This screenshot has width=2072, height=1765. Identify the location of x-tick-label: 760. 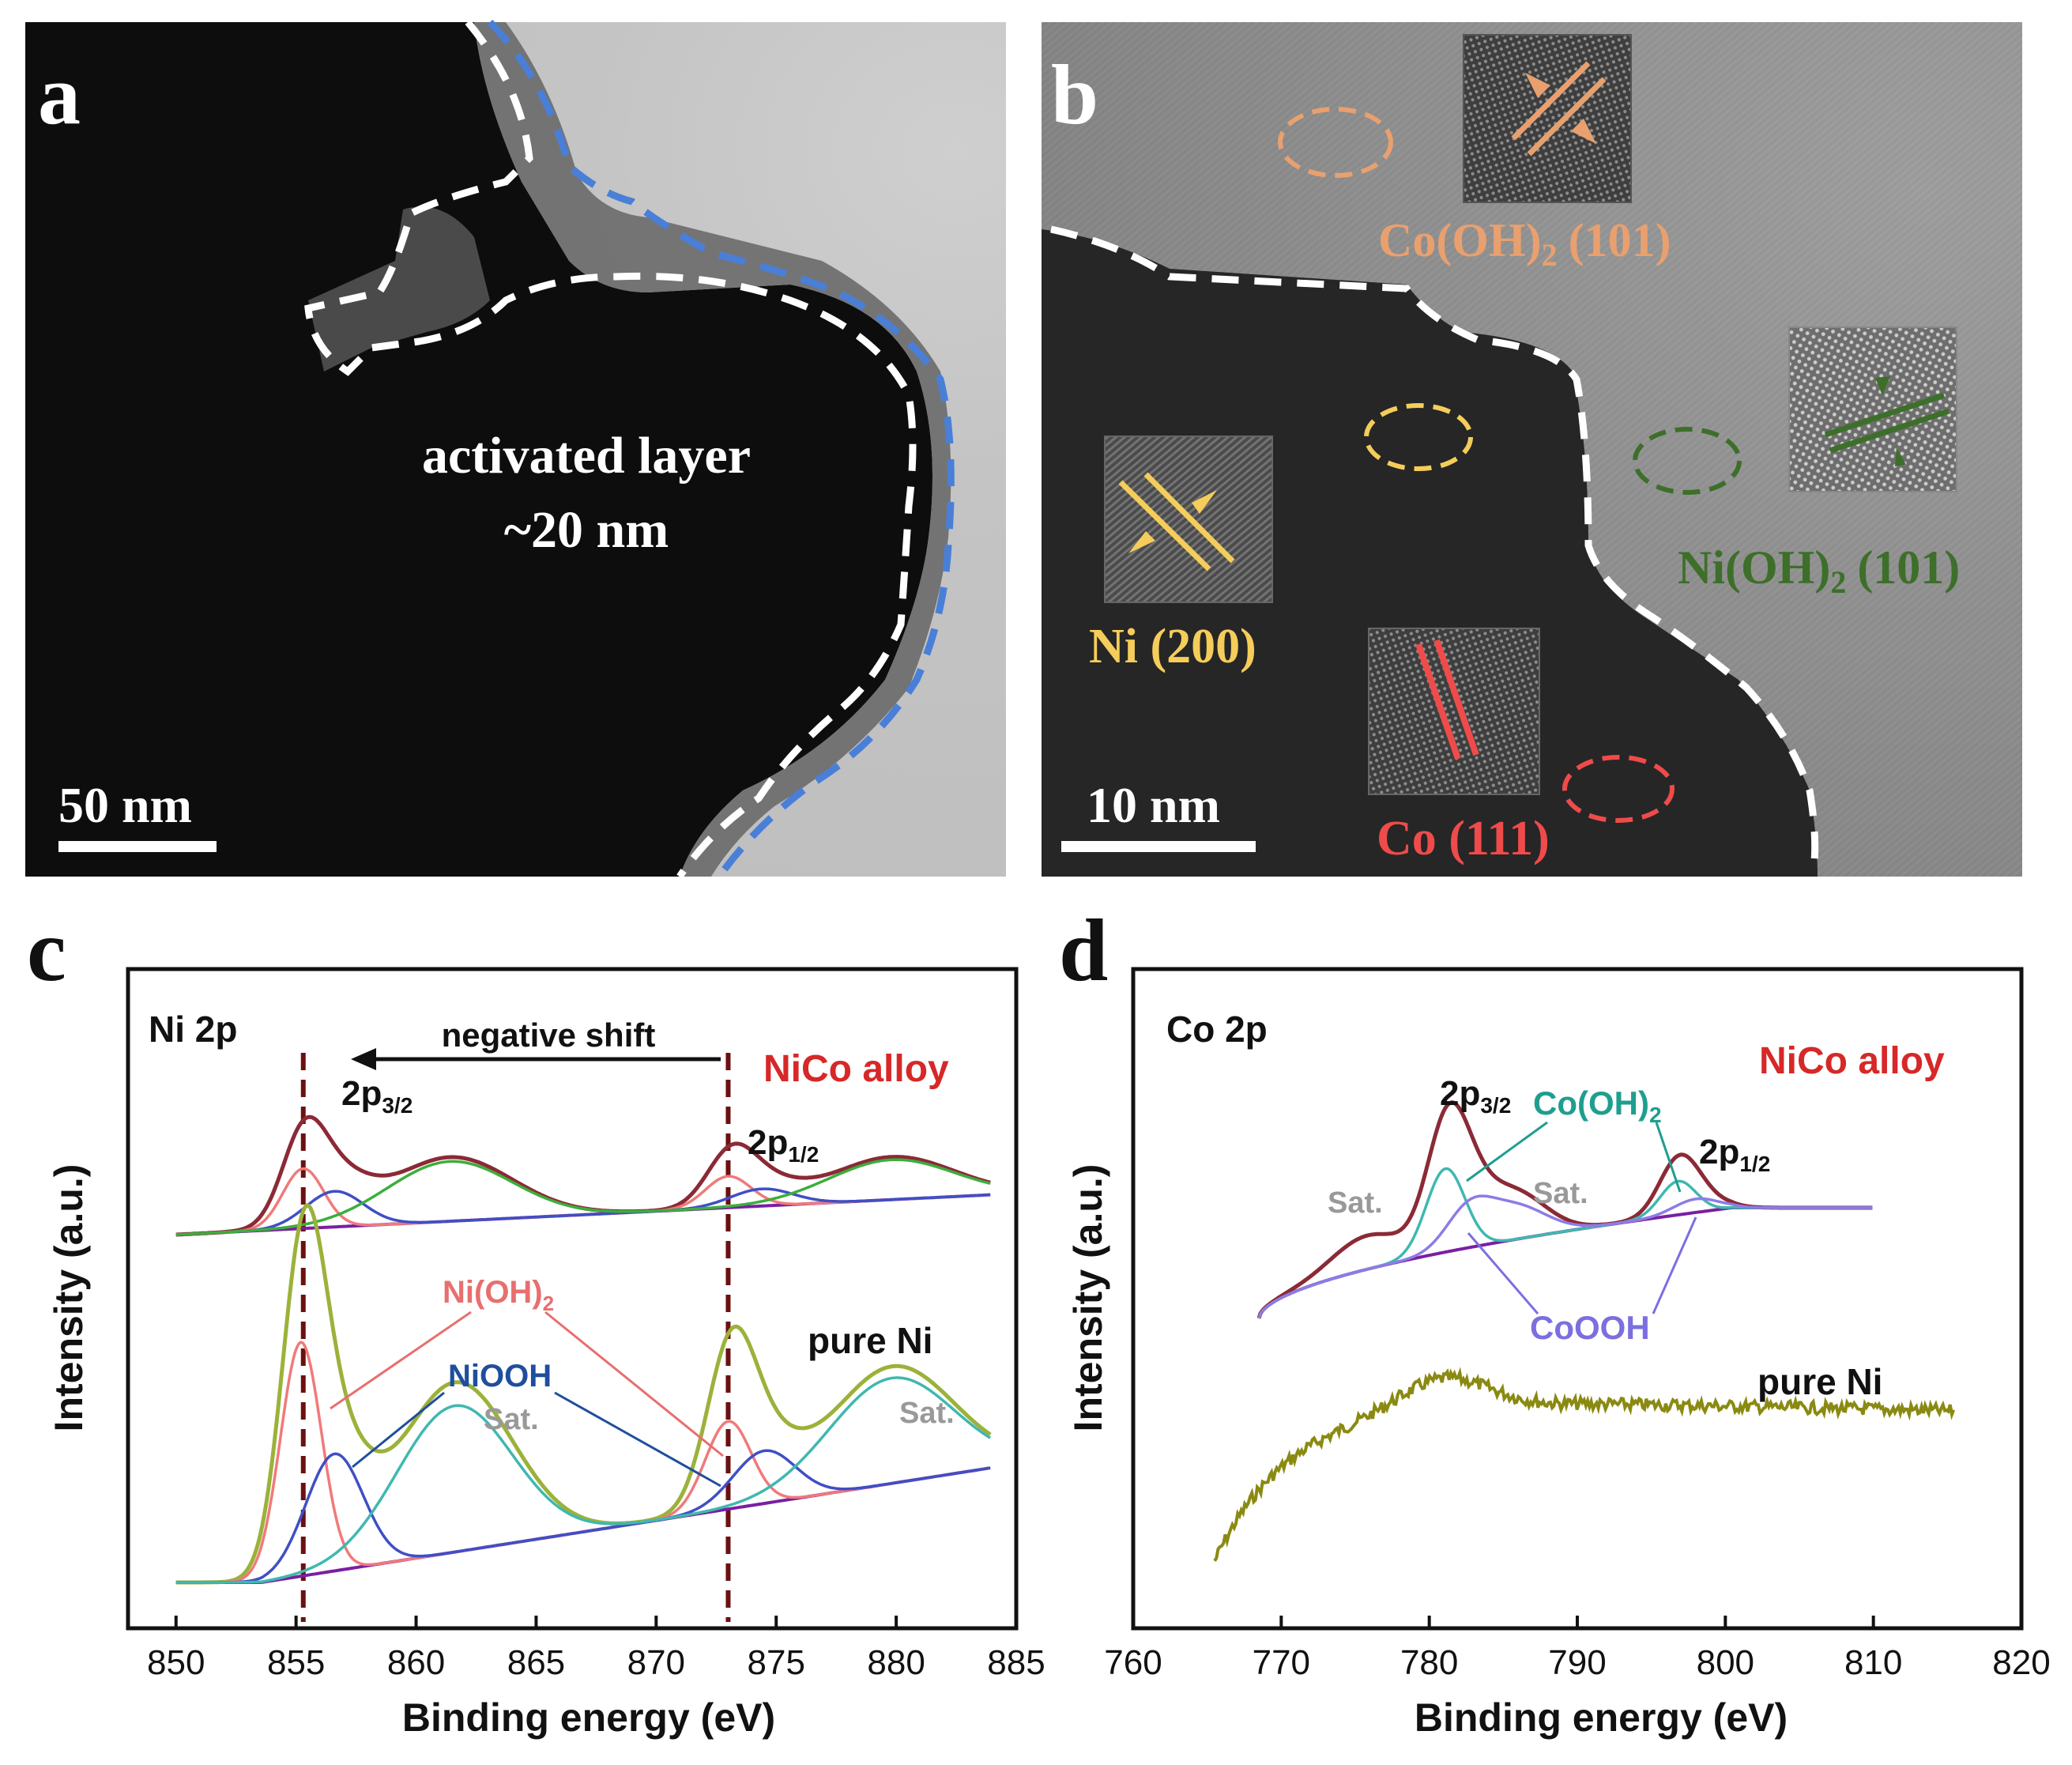
(1133, 1663).